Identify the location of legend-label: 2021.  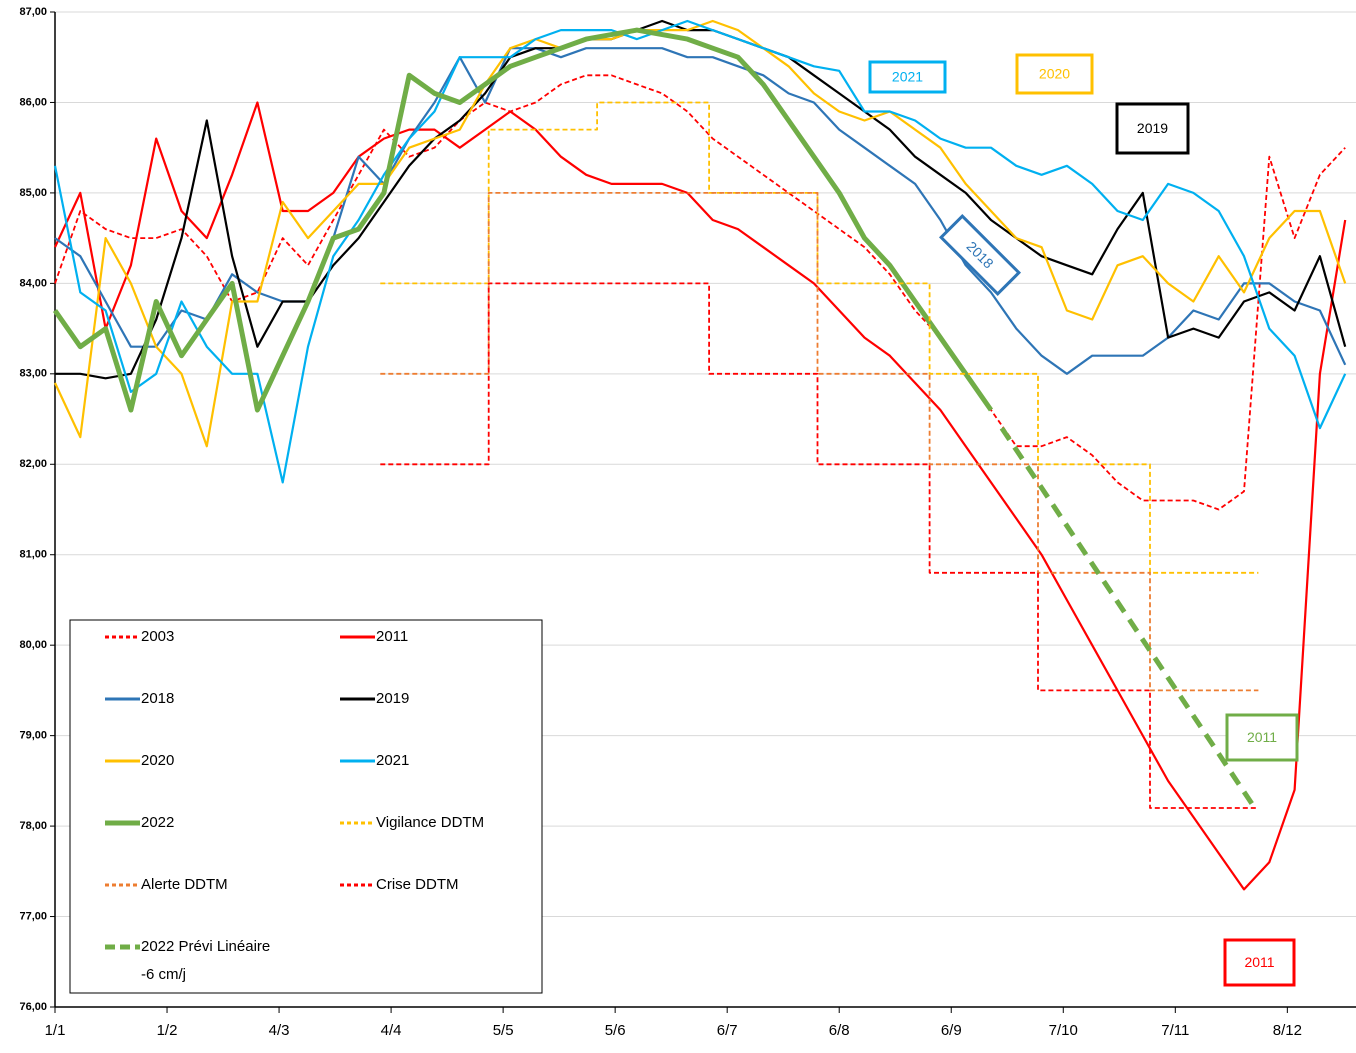
(393, 760).